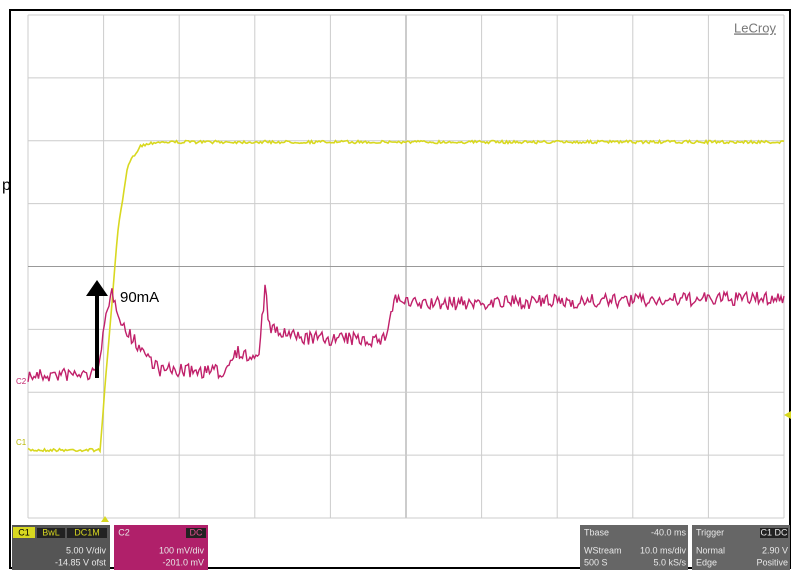  What do you see at coordinates (97, 288) in the screenshot?
I see `arrow-head` at bounding box center [97, 288].